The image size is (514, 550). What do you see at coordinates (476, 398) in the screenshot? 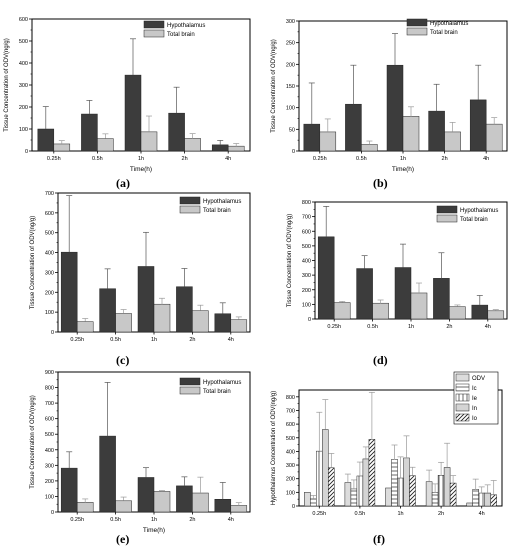
I see `legend: ODV Ic Ie In Io` at bounding box center [476, 398].